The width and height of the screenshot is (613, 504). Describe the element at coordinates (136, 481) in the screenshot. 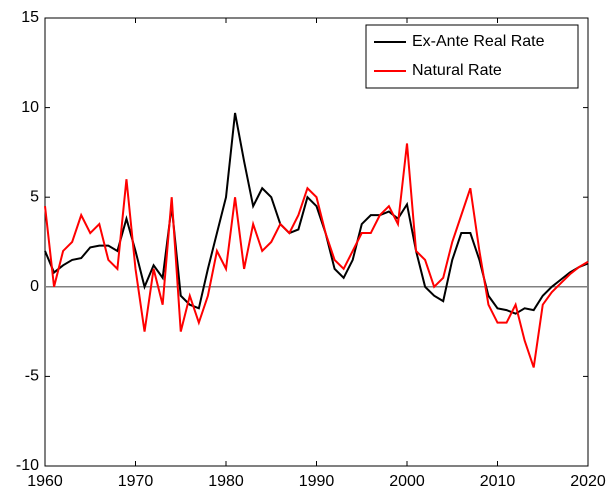

I see `x-tick-label: 1970` at that location.